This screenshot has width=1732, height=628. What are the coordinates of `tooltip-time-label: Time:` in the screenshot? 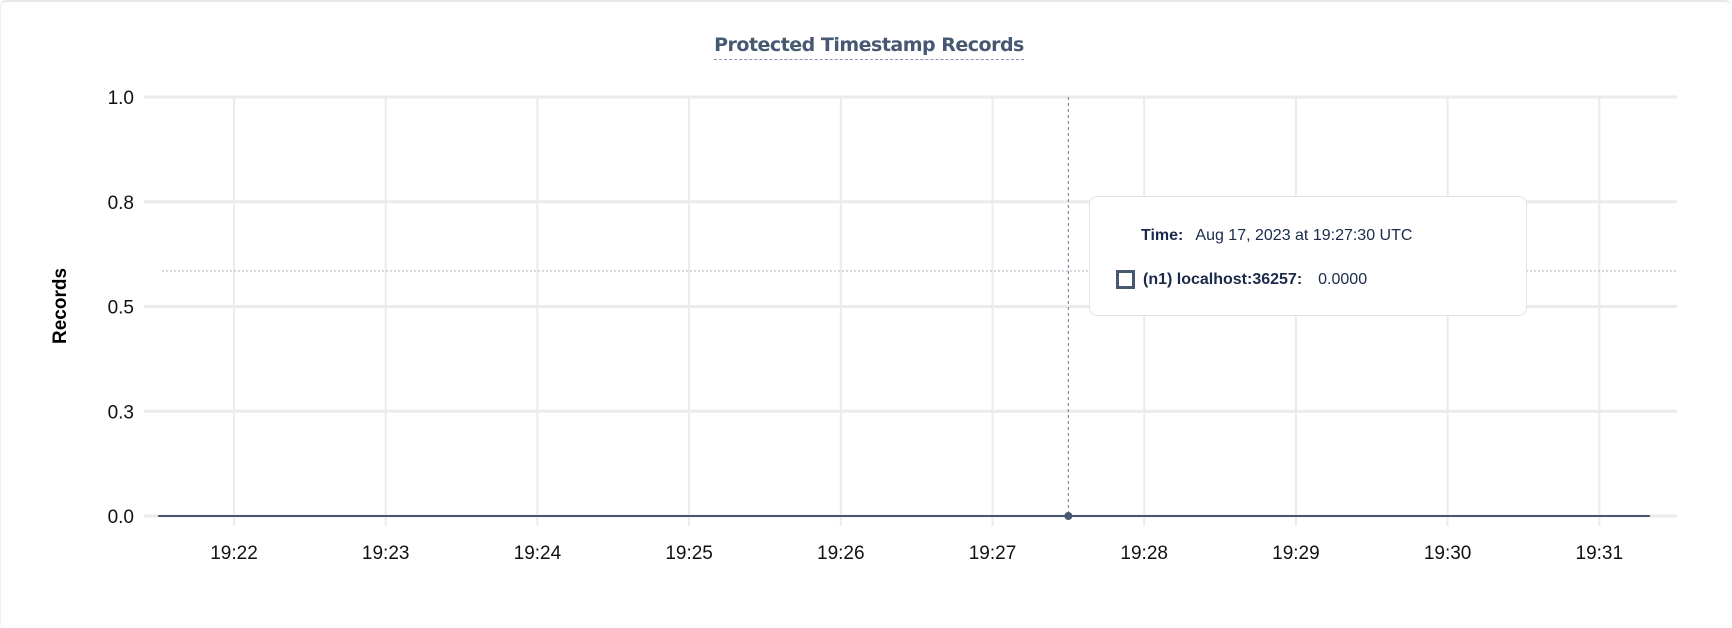 It's located at (1162, 235).